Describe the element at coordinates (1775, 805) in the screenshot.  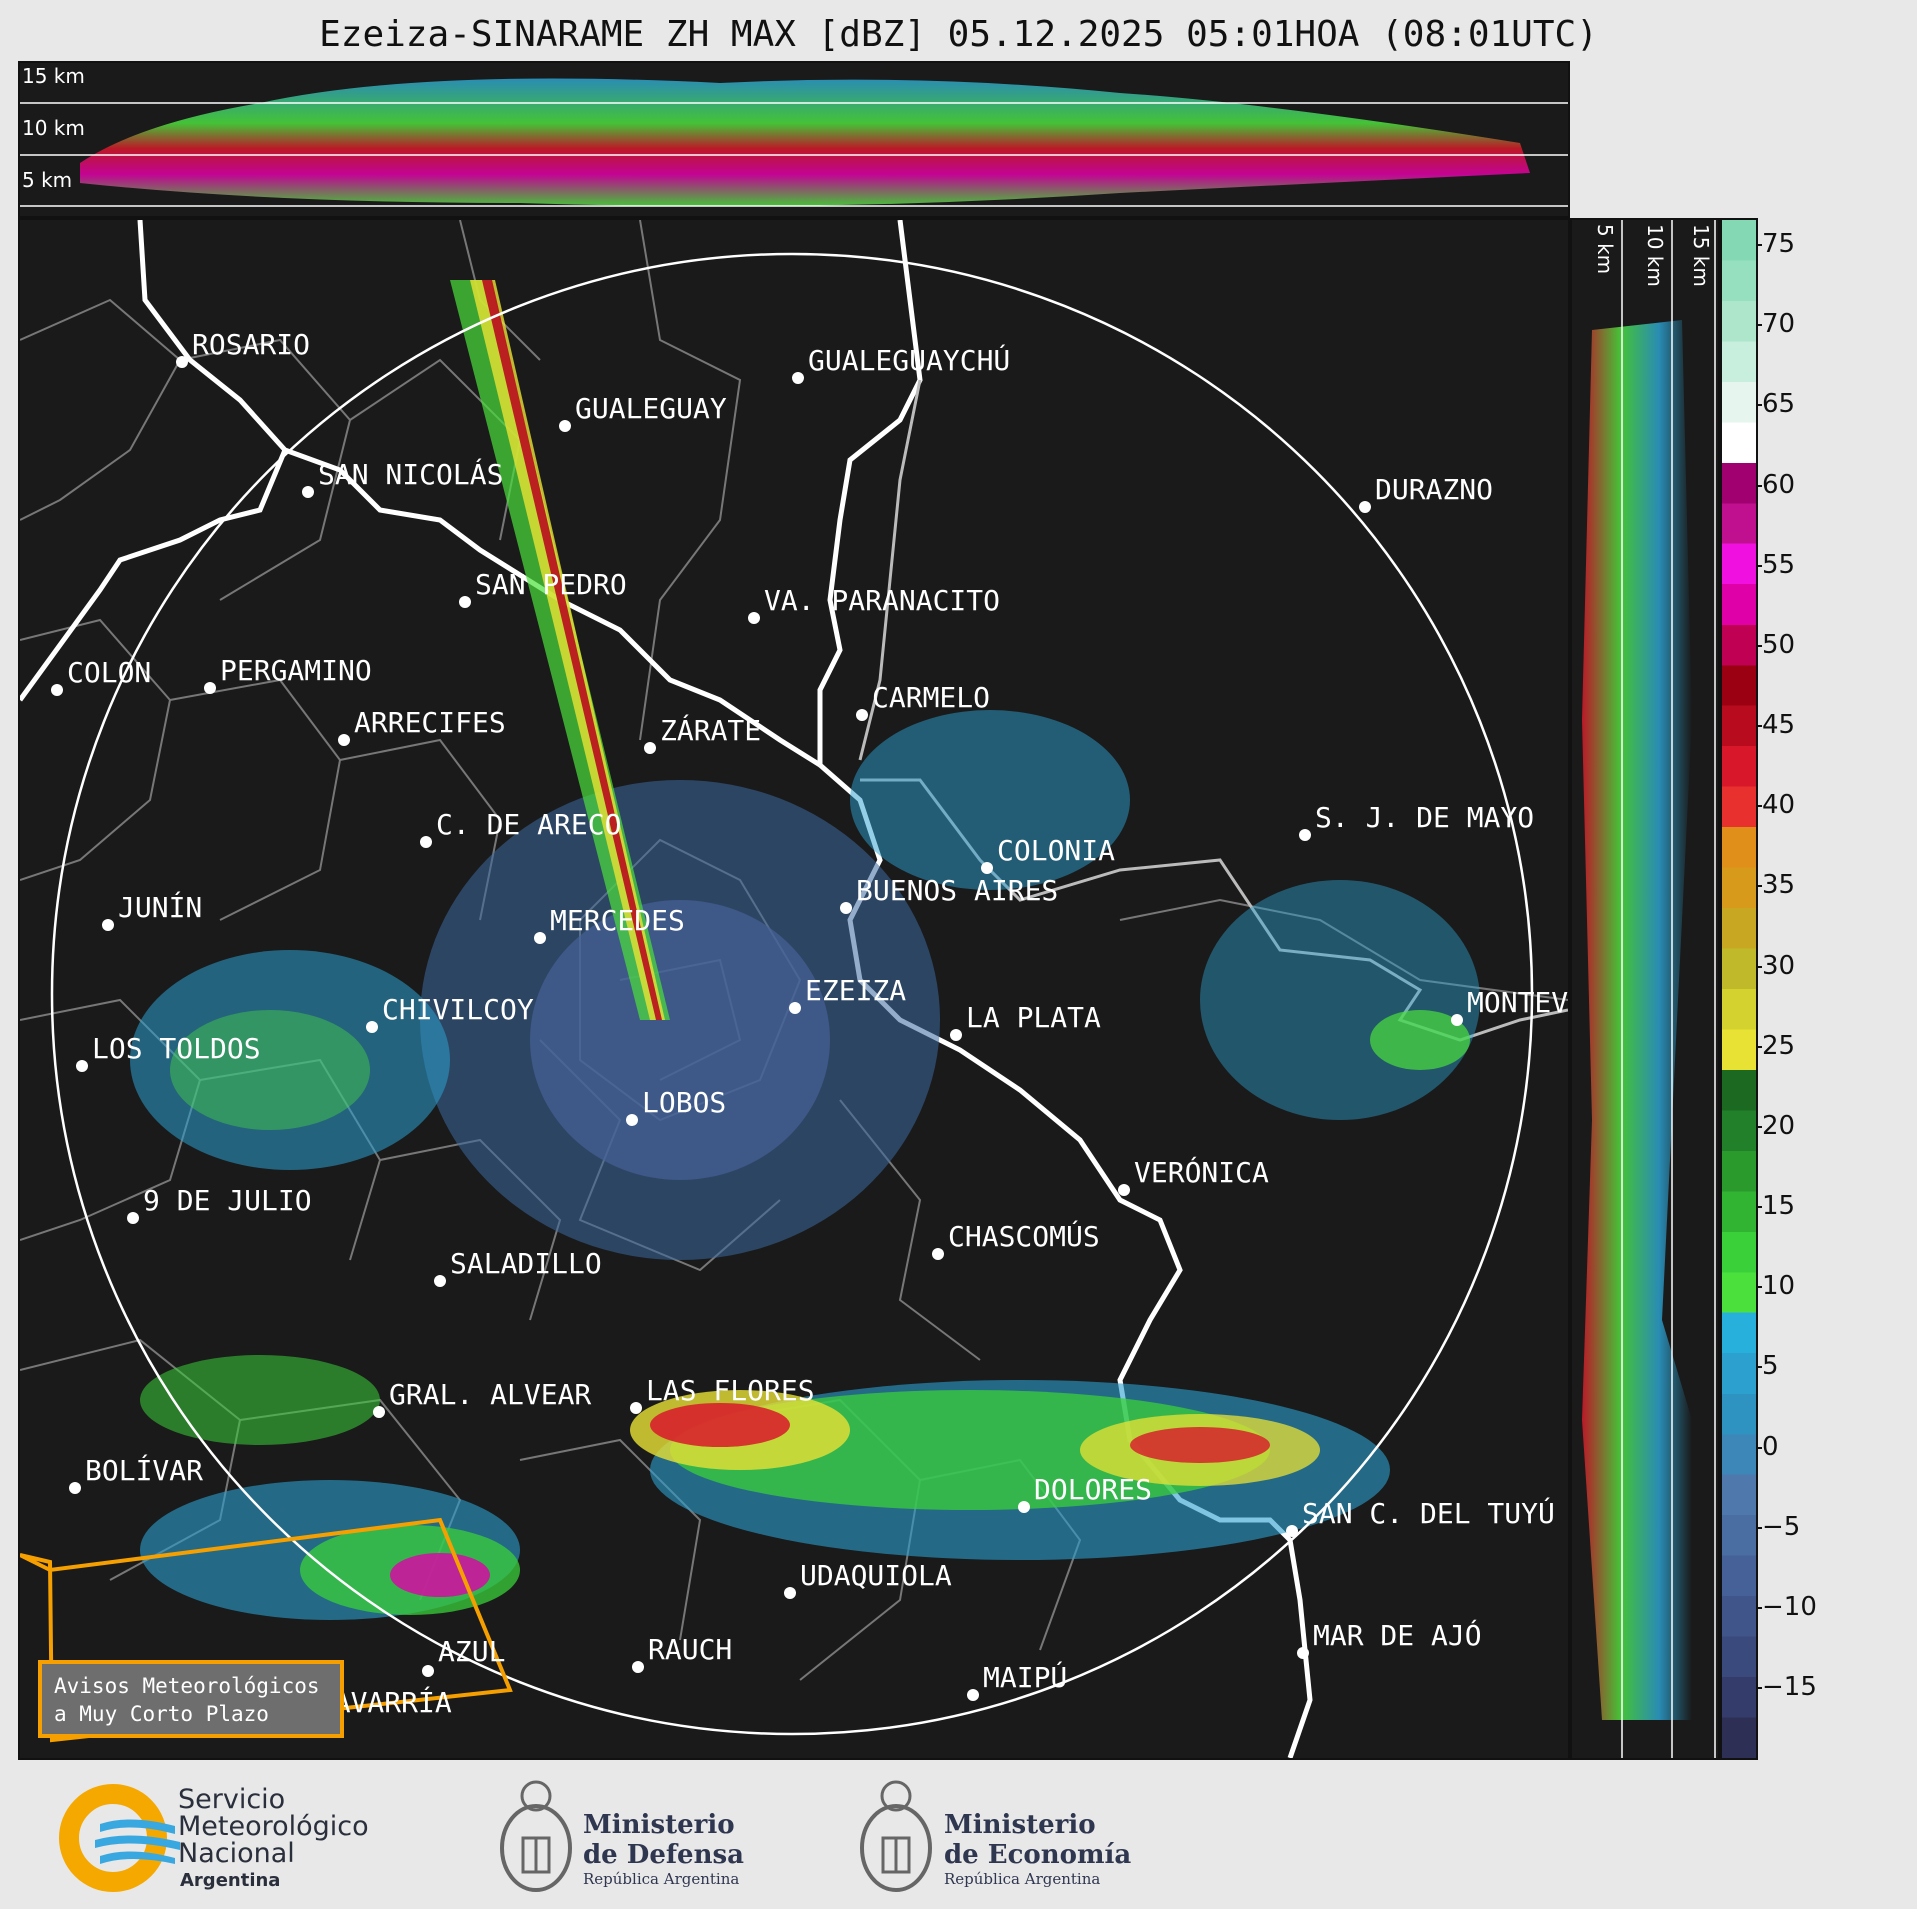
I see `colorbar-tick-label: 40` at that location.